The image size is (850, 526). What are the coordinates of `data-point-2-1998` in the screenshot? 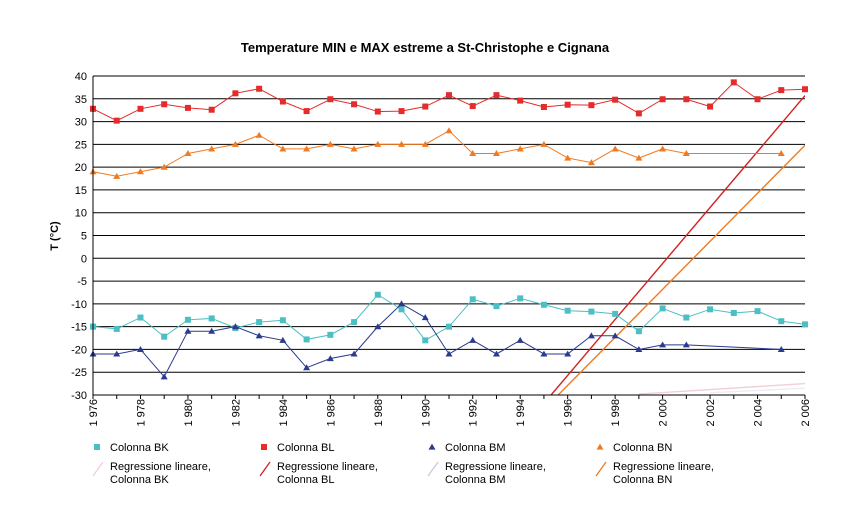 It's located at (615, 335).